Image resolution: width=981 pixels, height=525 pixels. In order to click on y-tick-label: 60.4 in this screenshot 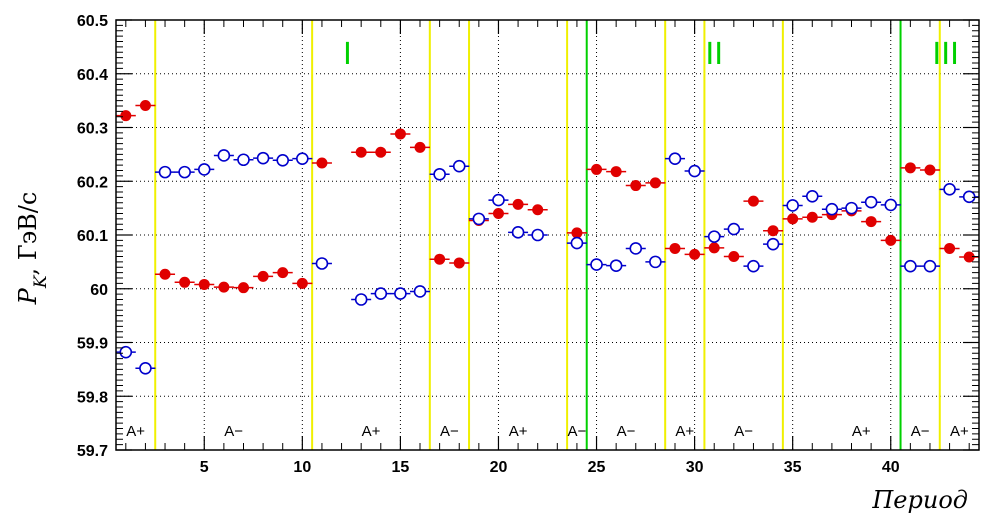, I will do `click(92, 75)`.